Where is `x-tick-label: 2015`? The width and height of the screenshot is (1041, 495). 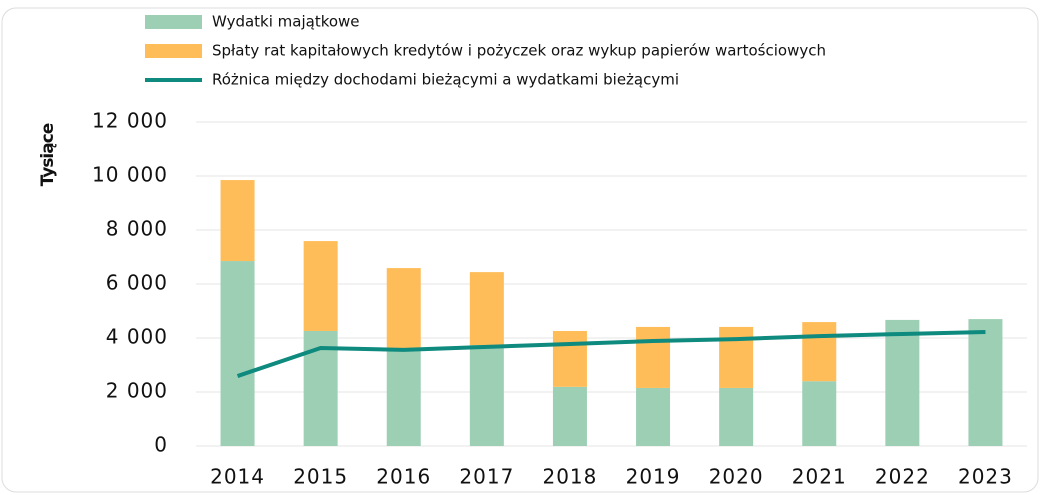 x-tick-label: 2015 is located at coordinates (320, 477).